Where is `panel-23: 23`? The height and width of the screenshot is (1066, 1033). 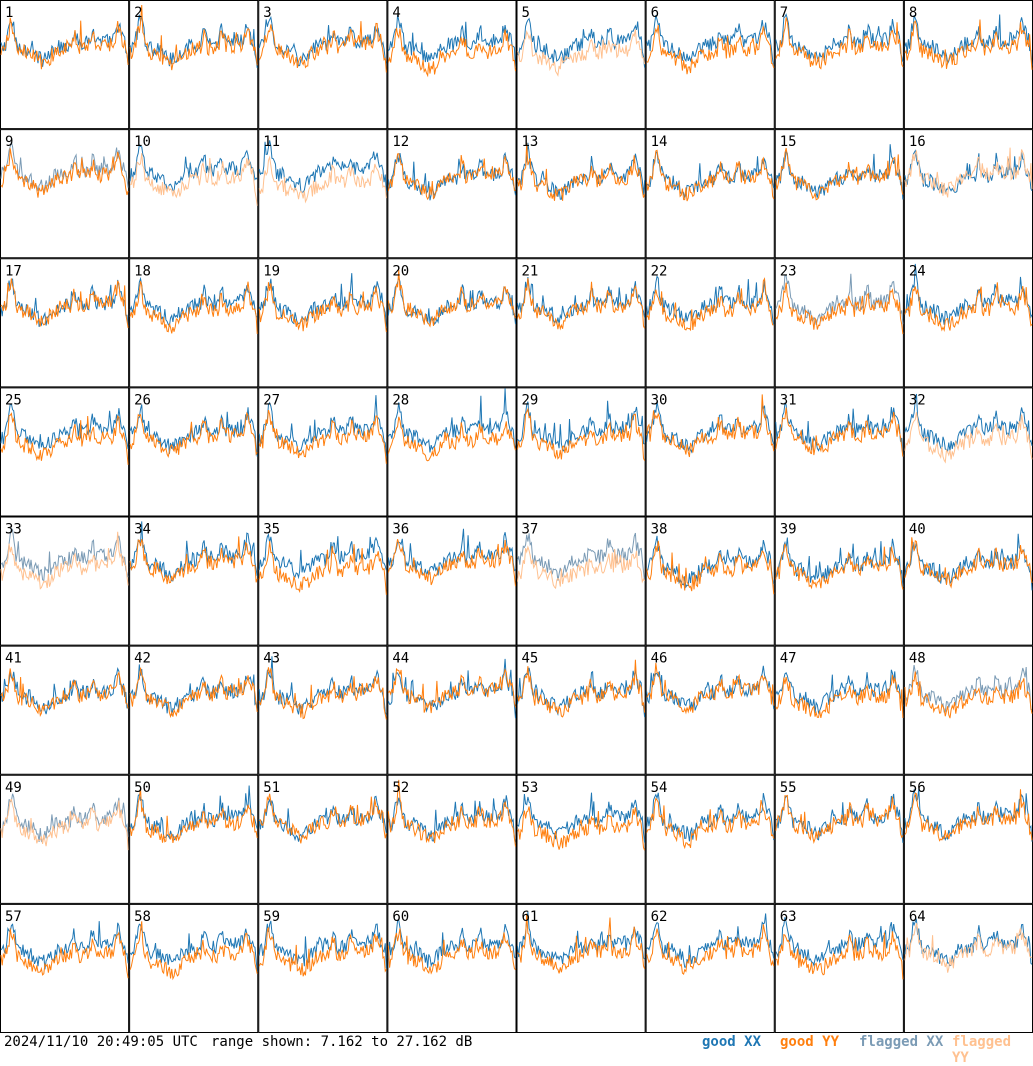
panel-23: 23 is located at coordinates (839, 323).